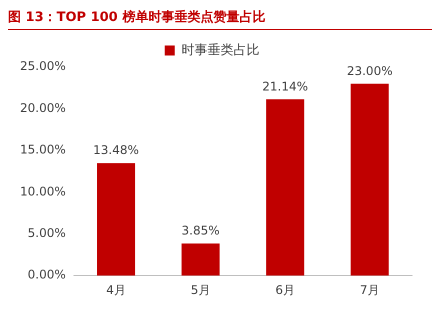 Image resolution: width=440 pixels, height=329 pixels. What do you see at coordinates (116, 289) in the screenshot?
I see `x-tick-label: 4月` at bounding box center [116, 289].